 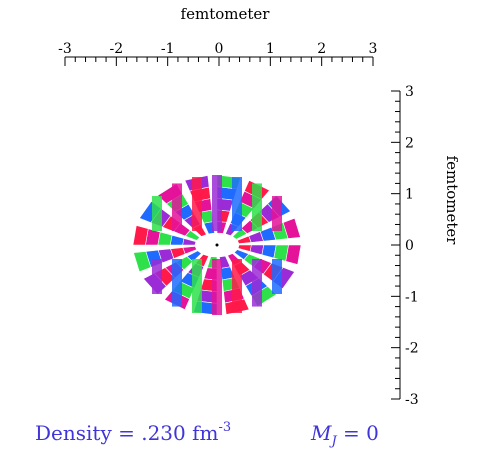 I want to click on density-exponent: -3, so click(x=225, y=428).